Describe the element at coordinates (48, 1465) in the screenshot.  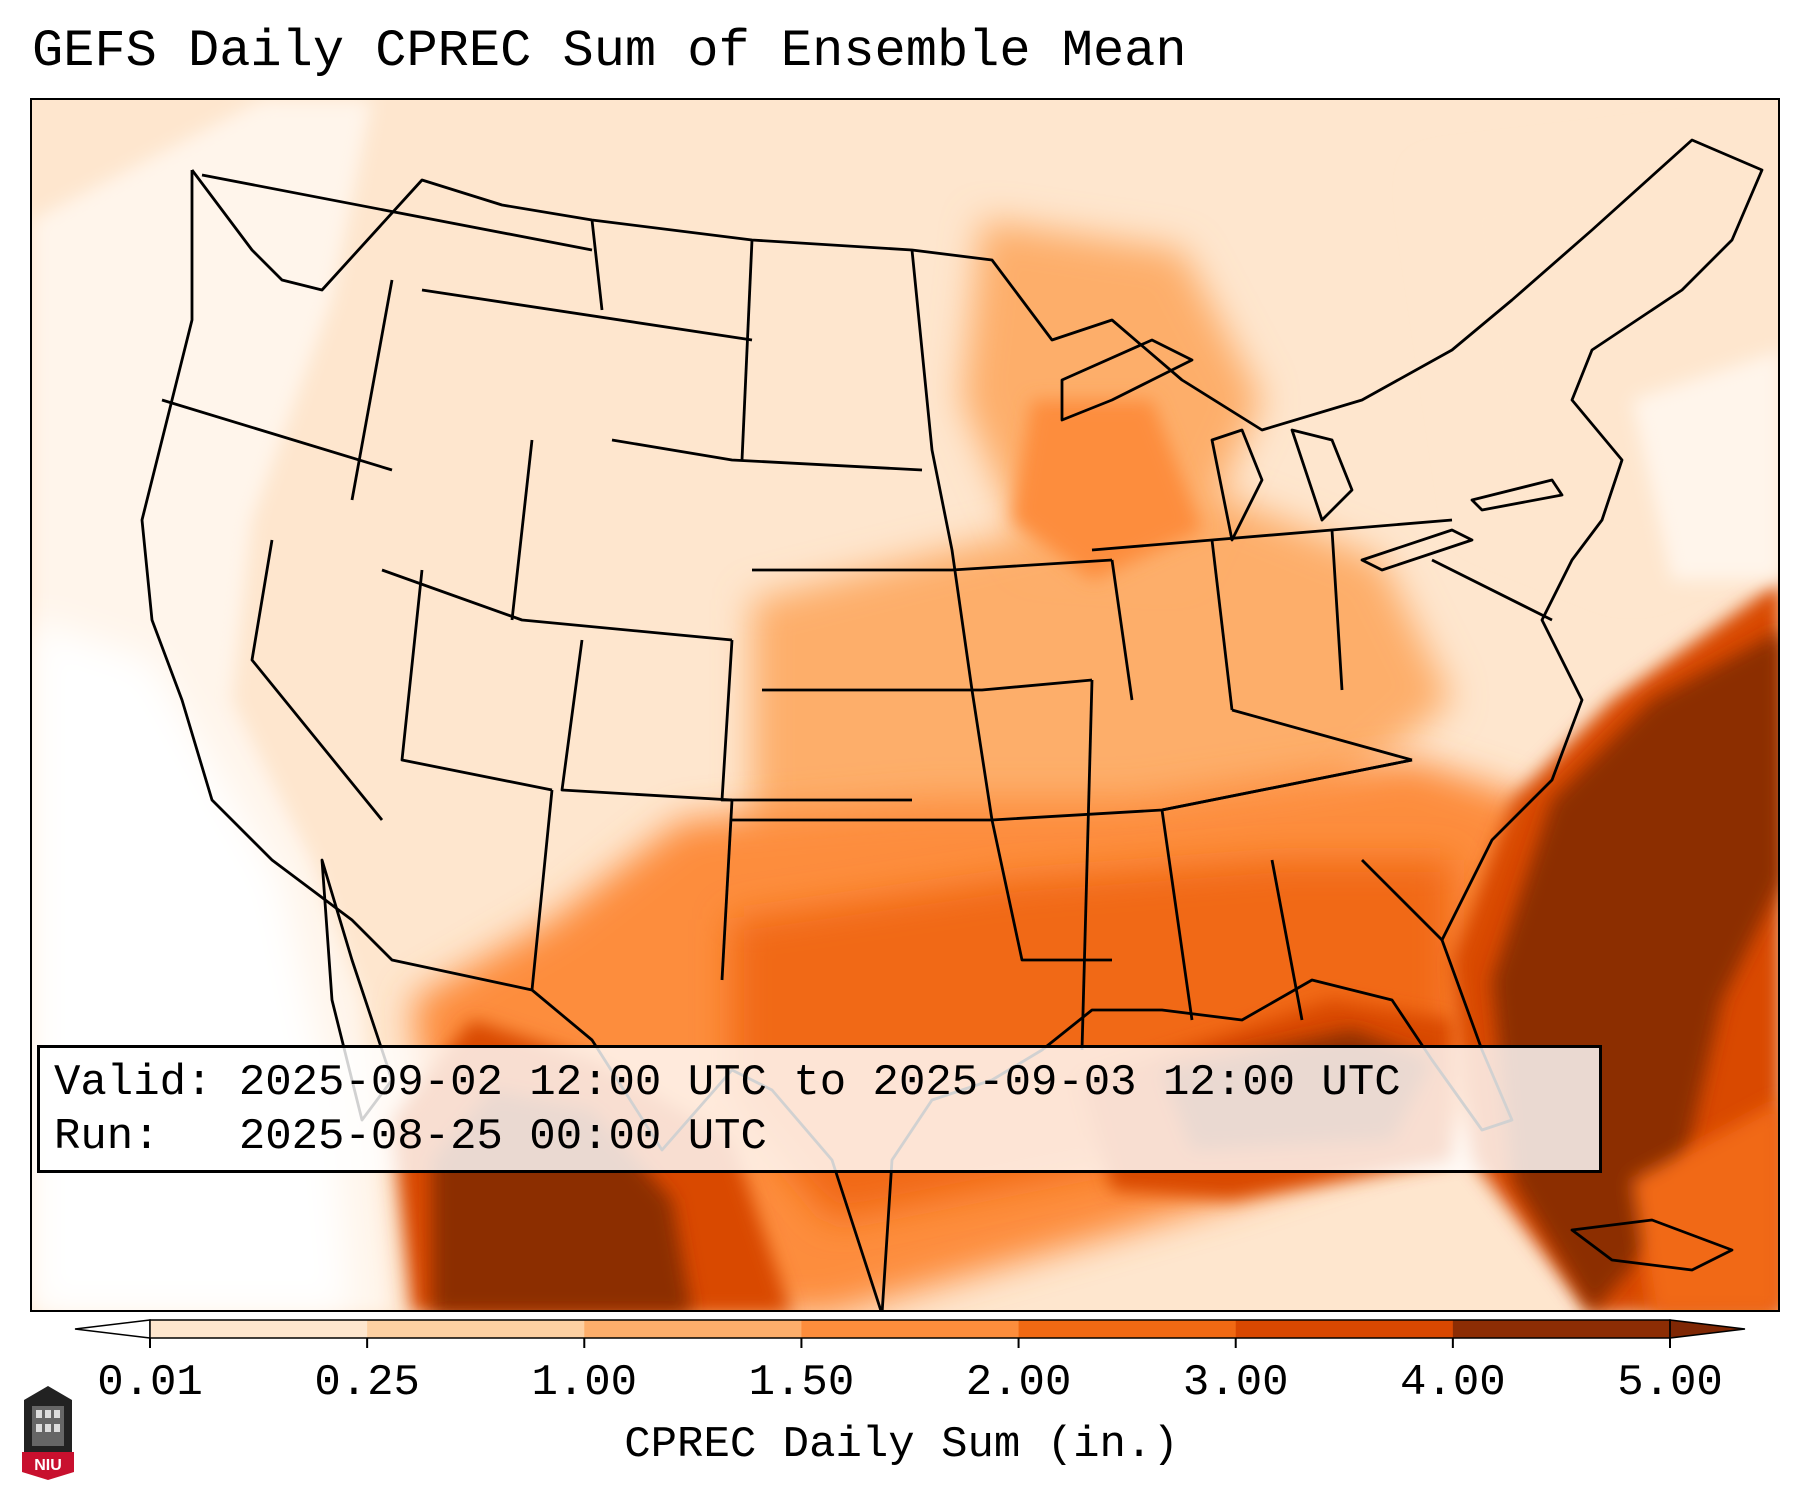
I see `niu-logo-text: NIU` at that location.